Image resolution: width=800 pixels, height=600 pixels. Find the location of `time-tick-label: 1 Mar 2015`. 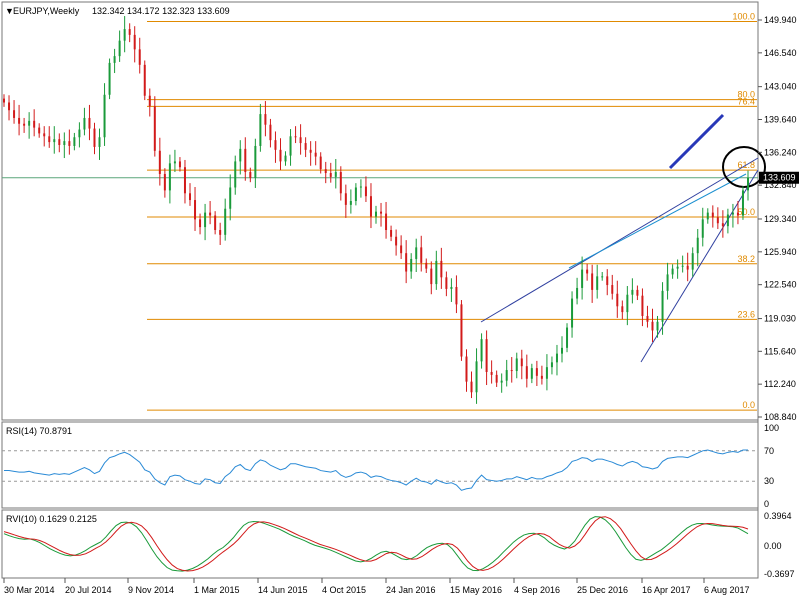

time-tick-label: 1 Mar 2015 is located at coordinates (217, 590).